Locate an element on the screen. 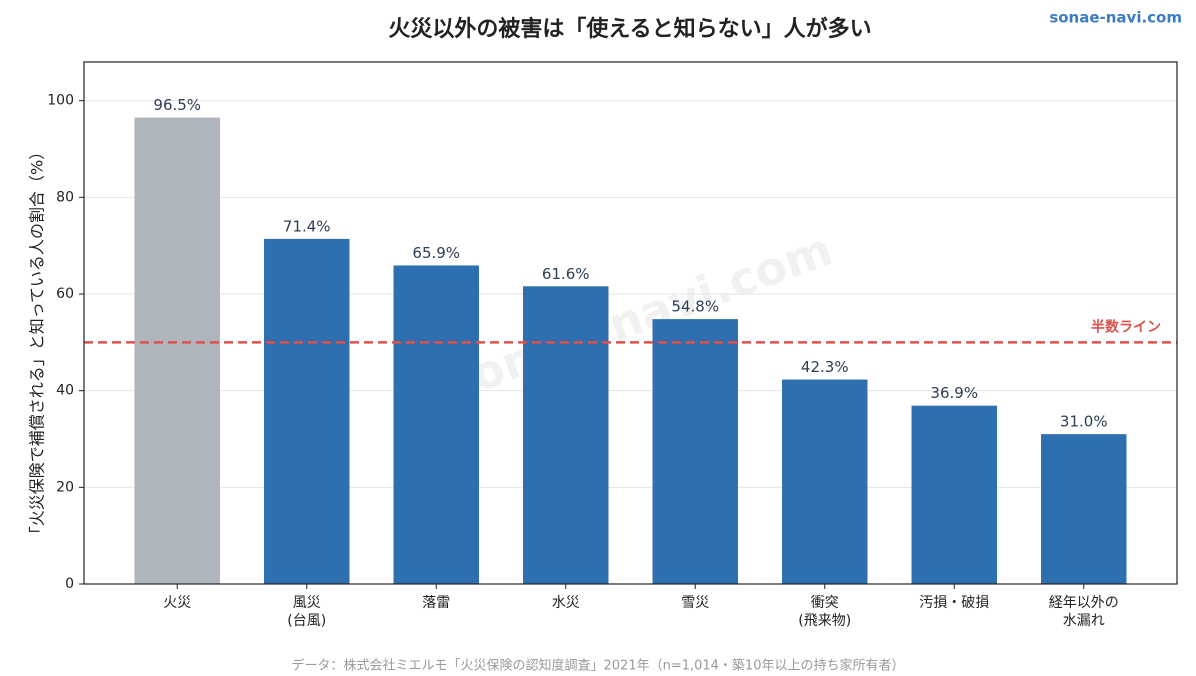  y-tick-label: 80 is located at coordinates (65, 197).